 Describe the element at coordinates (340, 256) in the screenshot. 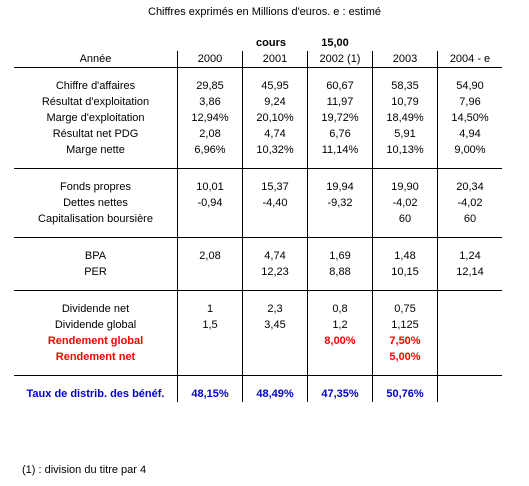

I see `row-value: 1,69` at that location.